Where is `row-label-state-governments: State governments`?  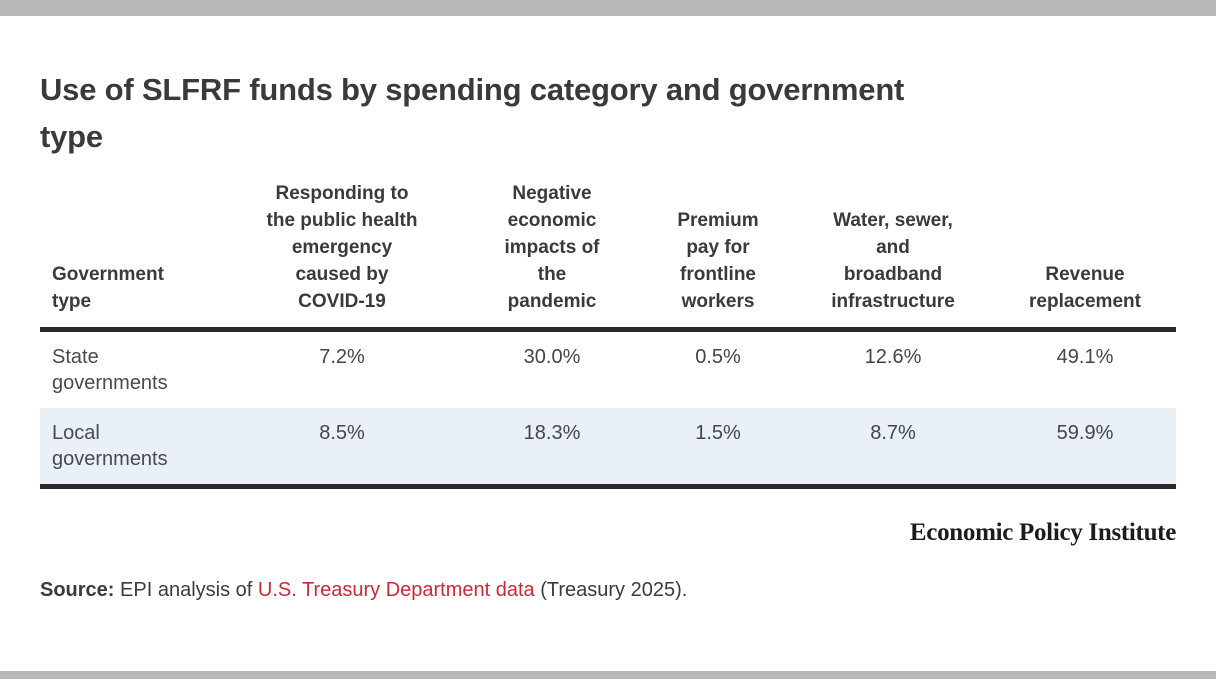 row-label-state-governments: State governments is located at coordinates (110, 370).